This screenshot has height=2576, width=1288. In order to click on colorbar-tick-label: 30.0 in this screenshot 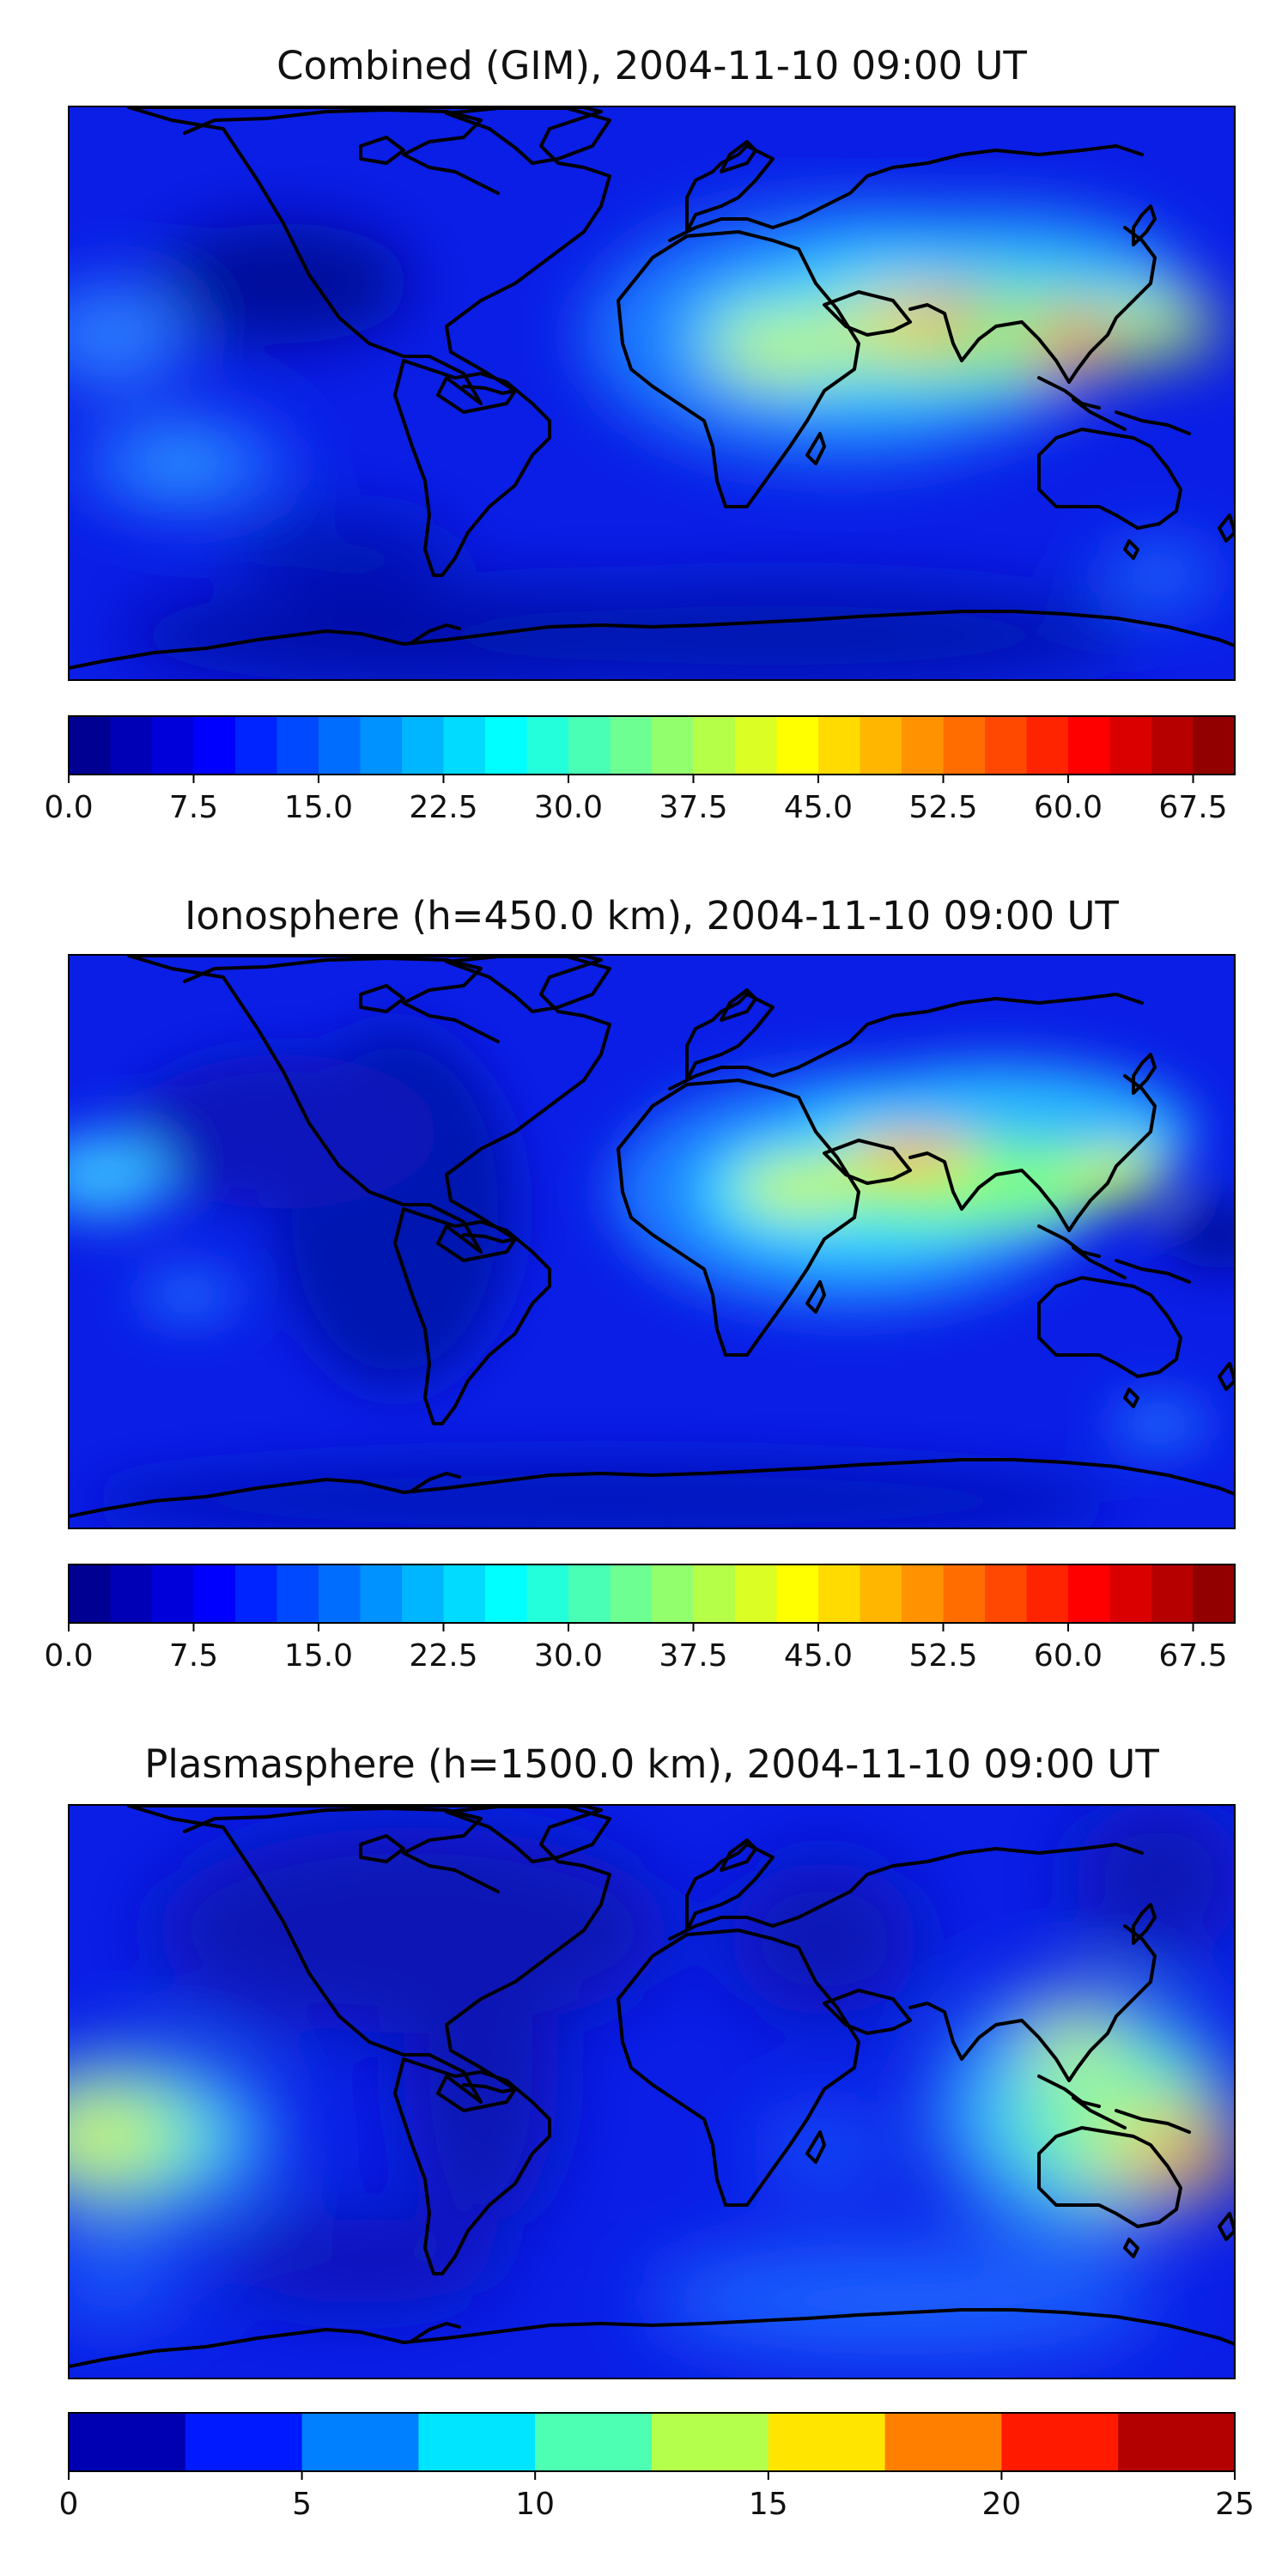, I will do `click(568, 808)`.